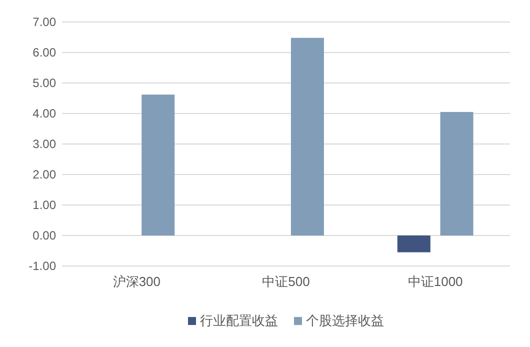  I want to click on y-tick-label: 5.00, so click(44, 83).